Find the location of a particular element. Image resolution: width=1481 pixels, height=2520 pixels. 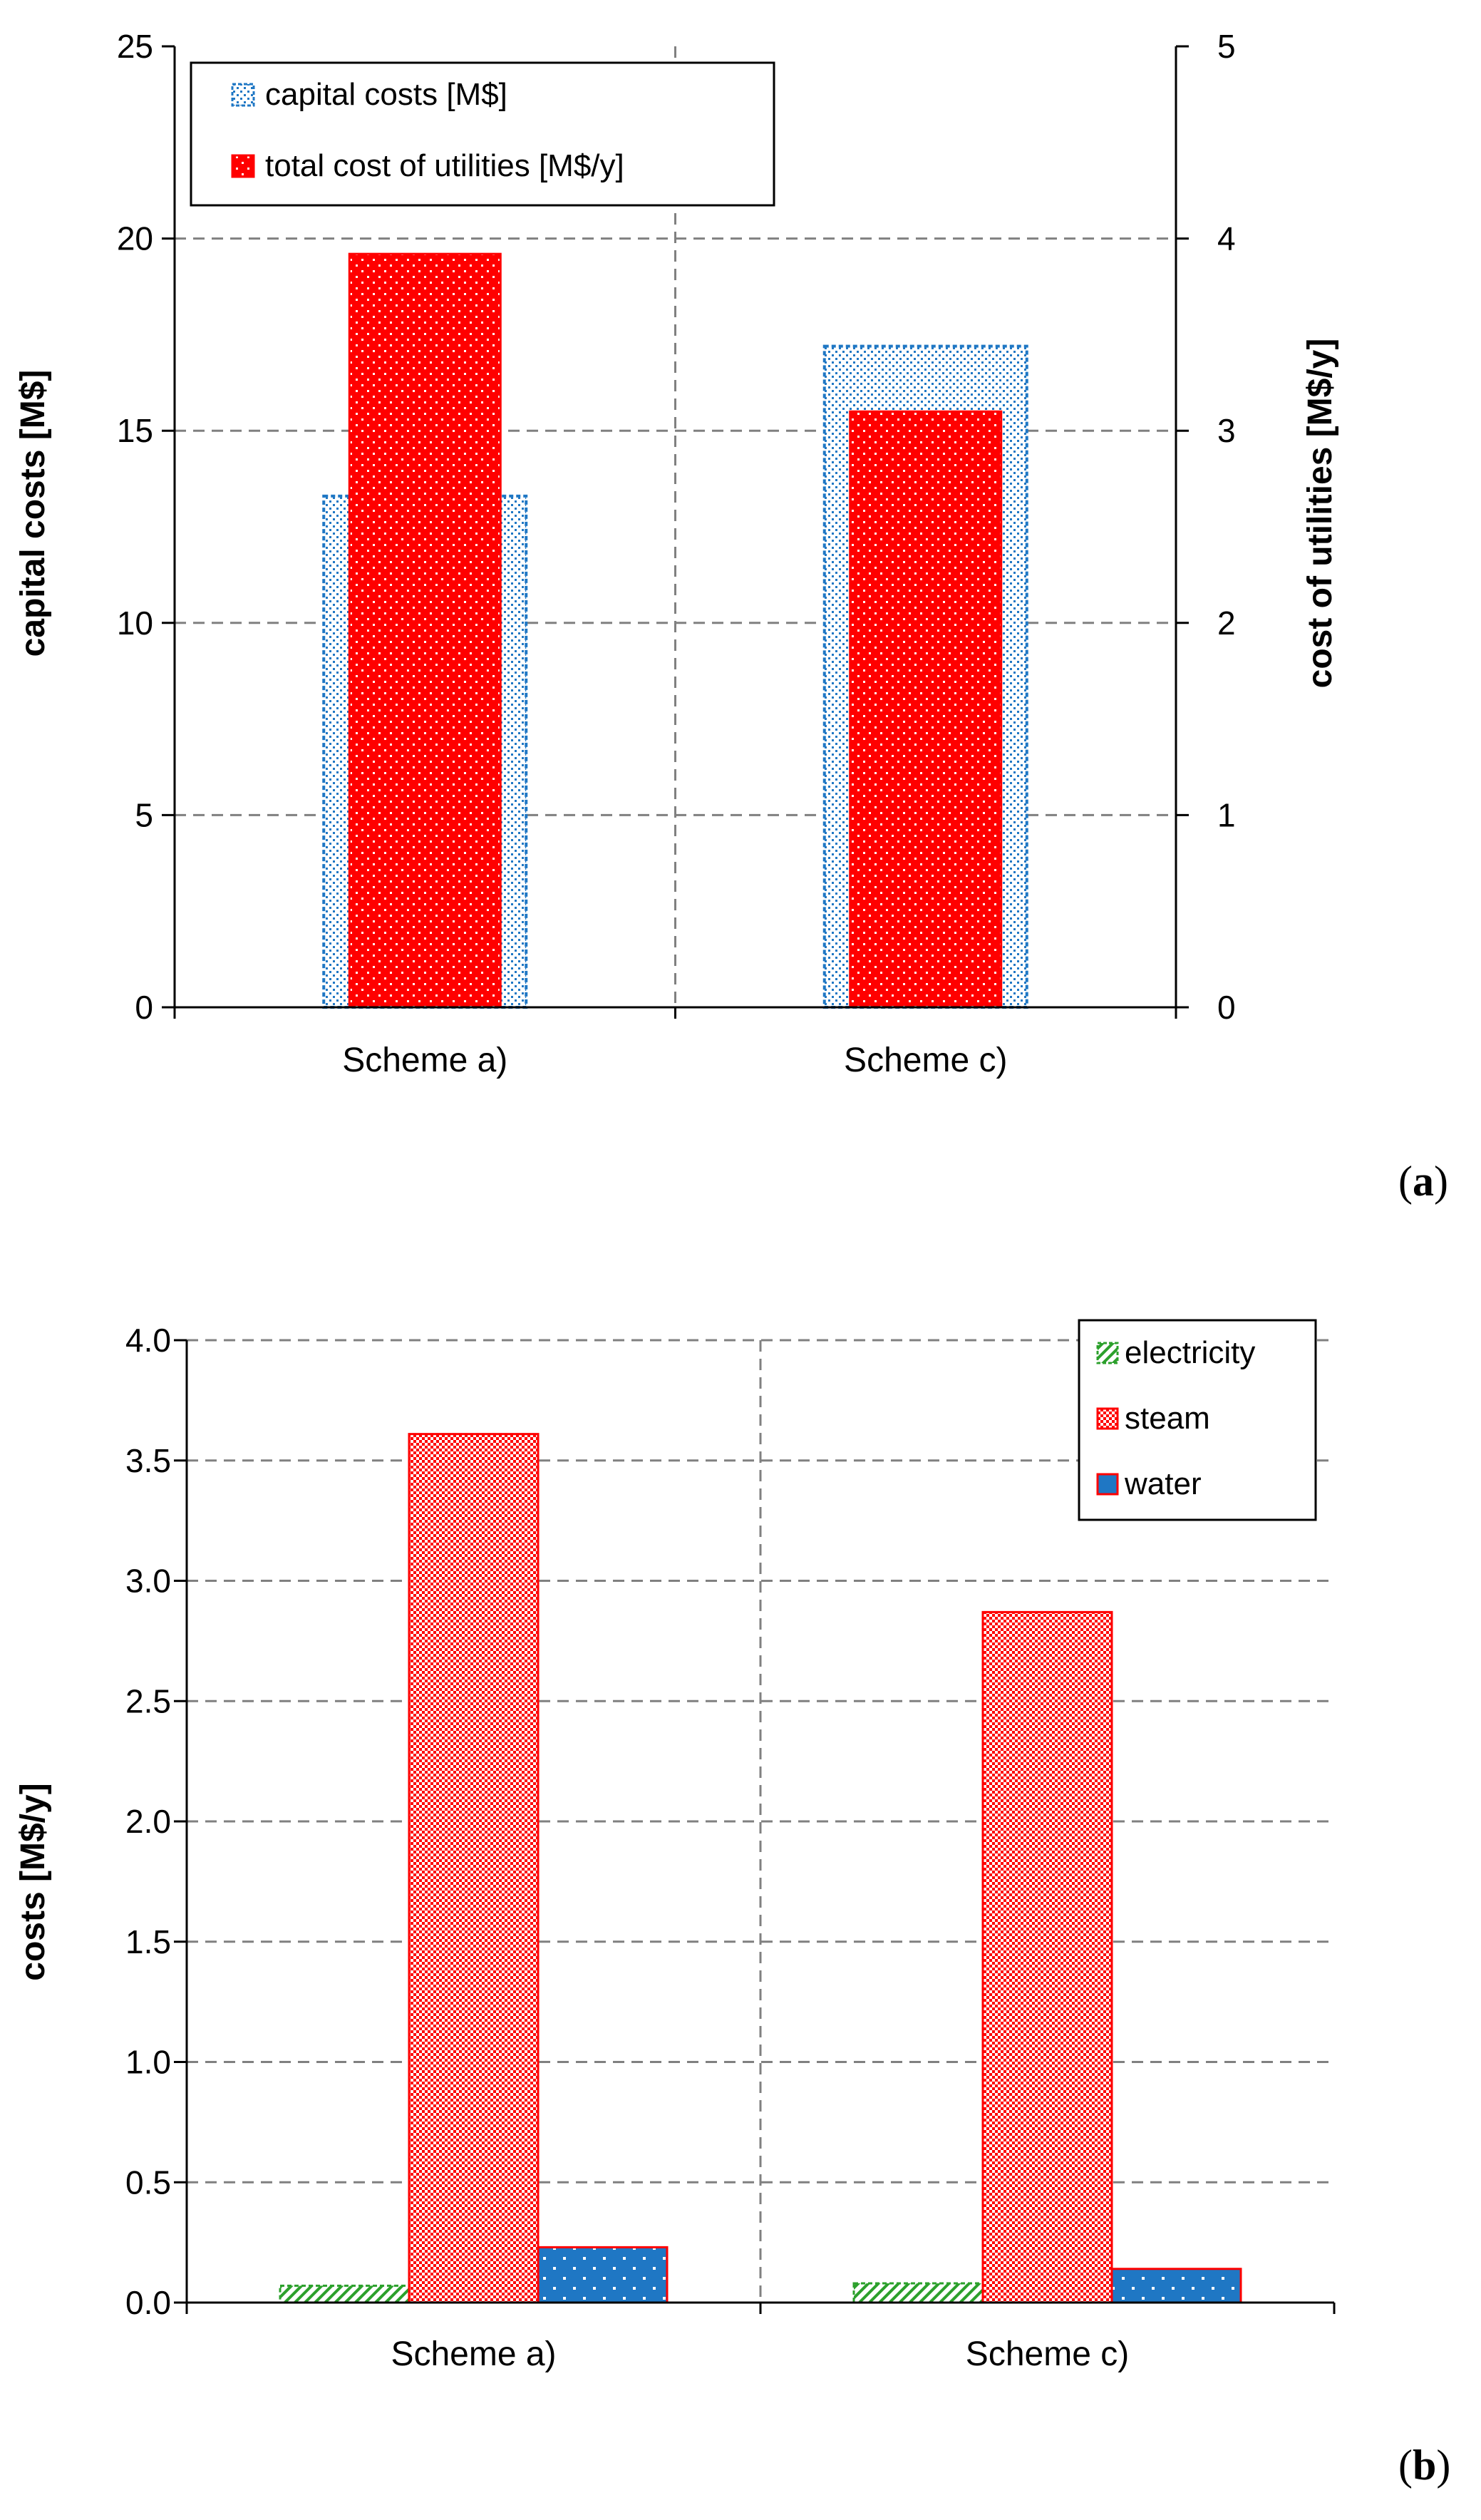

y-tick-label: 0.5 is located at coordinates (148, 2182).